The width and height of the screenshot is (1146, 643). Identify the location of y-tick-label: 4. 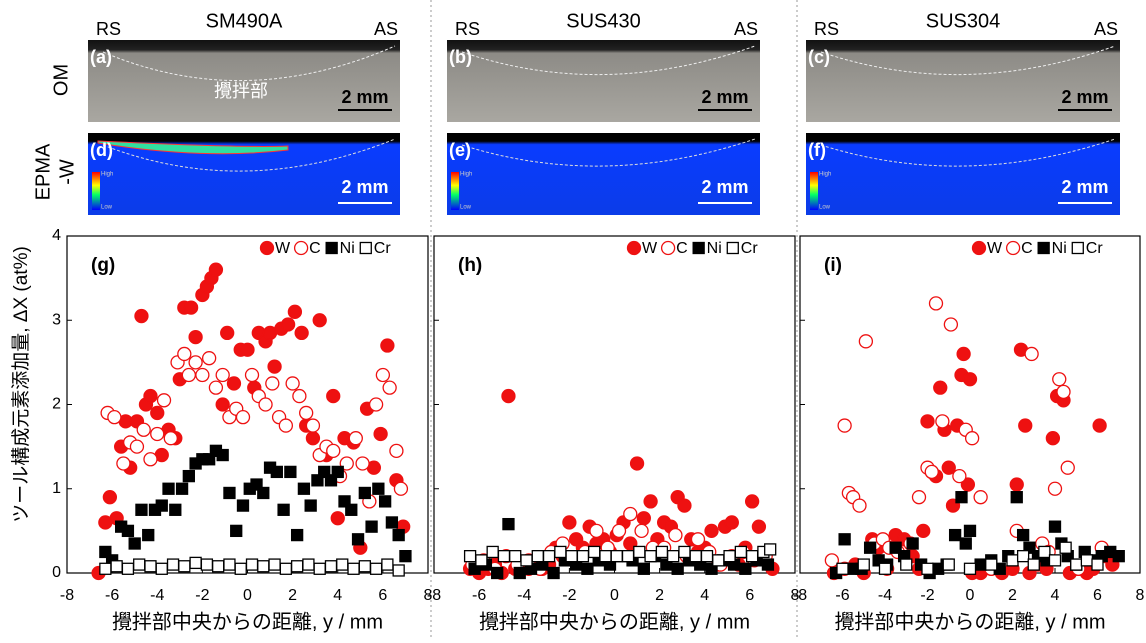
(56, 235).